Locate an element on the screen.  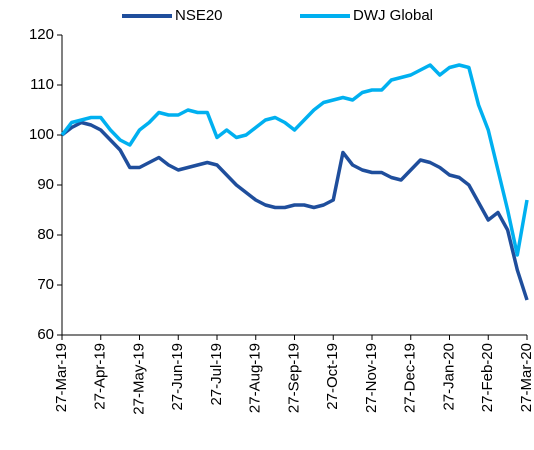
x-tick-label: 27-Aug-19 is located at coordinates (255, 378).